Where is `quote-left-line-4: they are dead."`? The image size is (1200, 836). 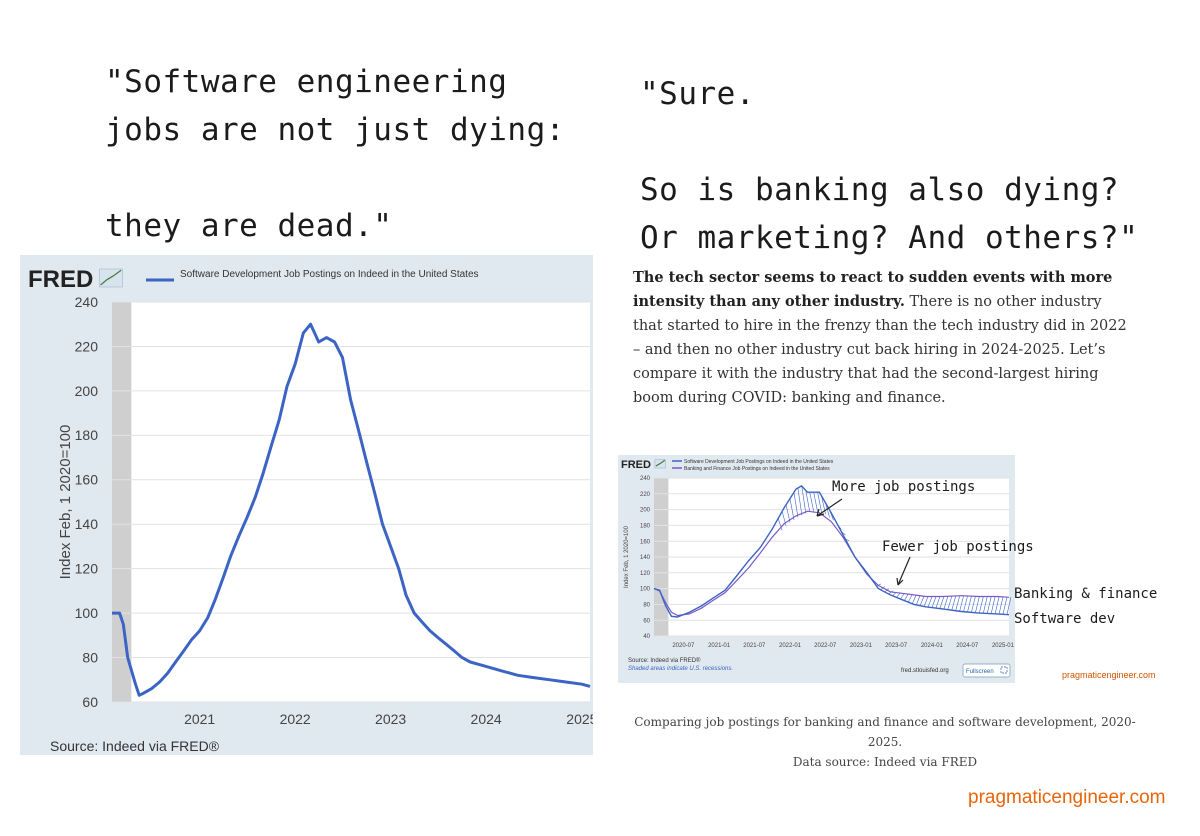
quote-left-line-4: they are dead." is located at coordinates (249, 226).